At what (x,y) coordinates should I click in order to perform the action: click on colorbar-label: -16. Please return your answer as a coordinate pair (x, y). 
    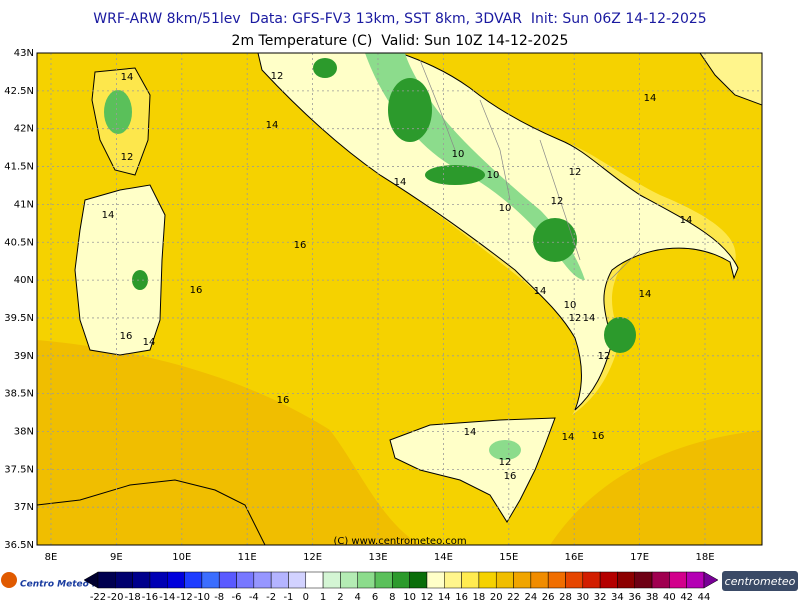
    Looking at the image, I should click on (150, 596).